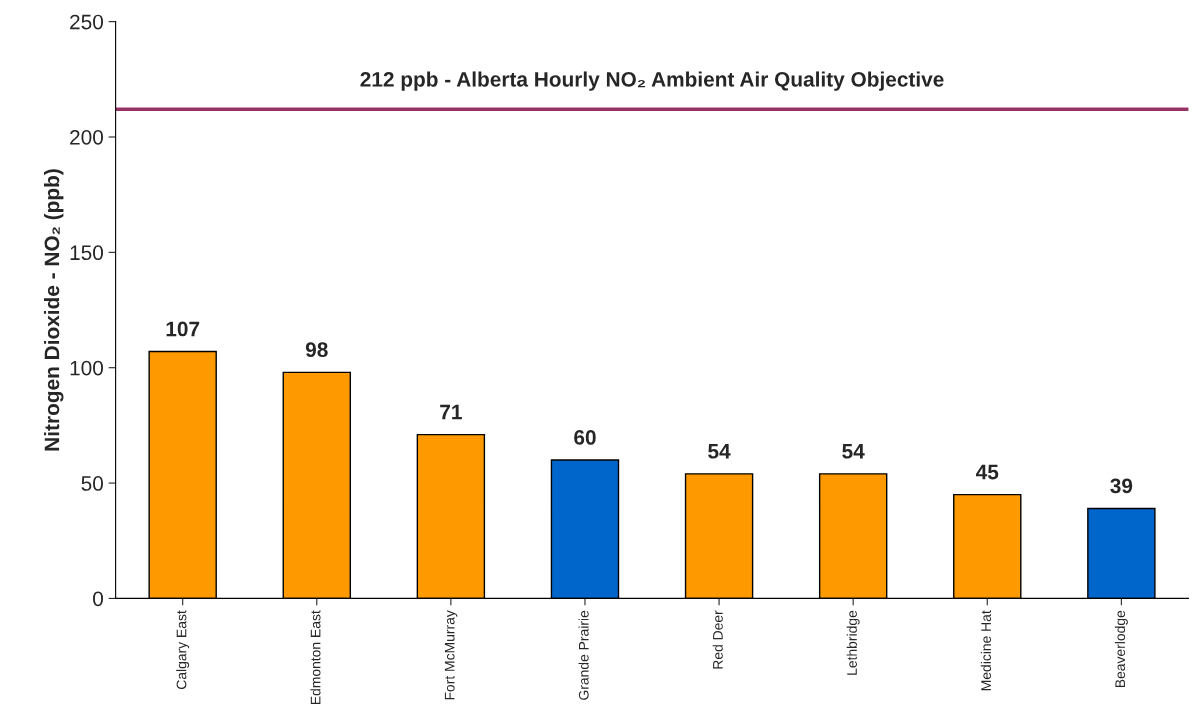  I want to click on data-label: 45, so click(987, 472).